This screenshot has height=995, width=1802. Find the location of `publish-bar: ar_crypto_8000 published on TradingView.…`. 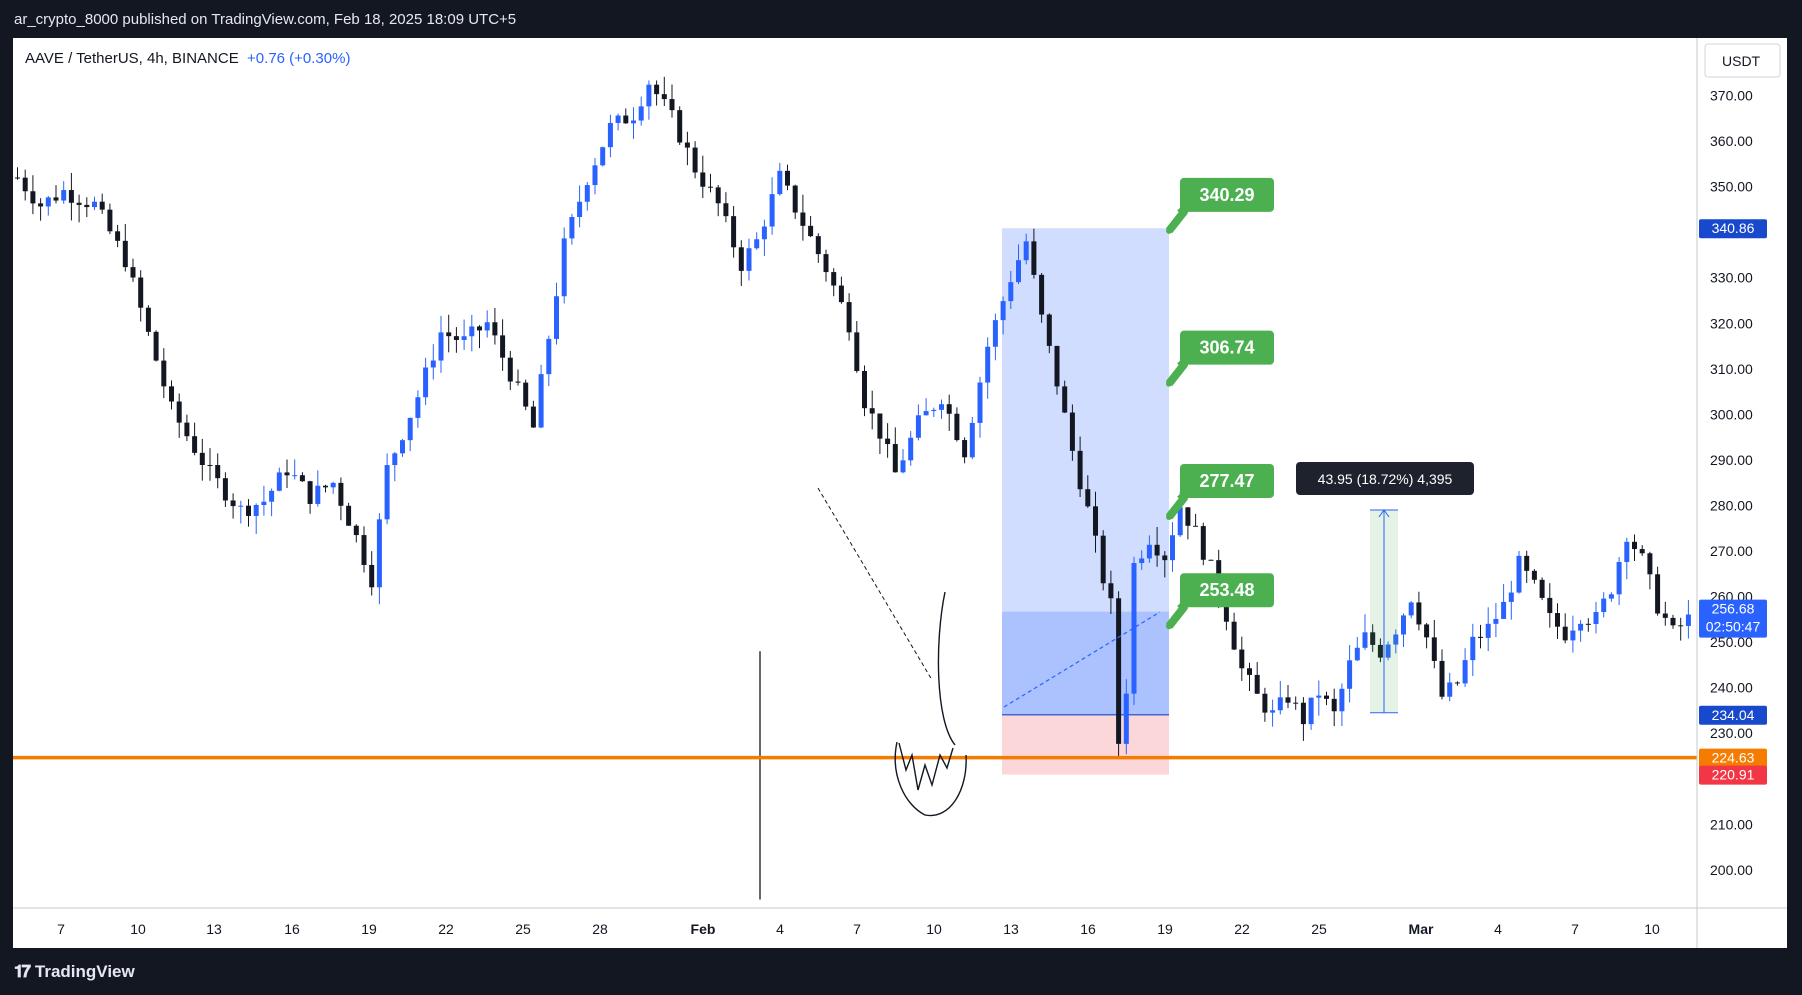

publish-bar: ar_crypto_8000 published on TradingView.… is located at coordinates (901, 19).